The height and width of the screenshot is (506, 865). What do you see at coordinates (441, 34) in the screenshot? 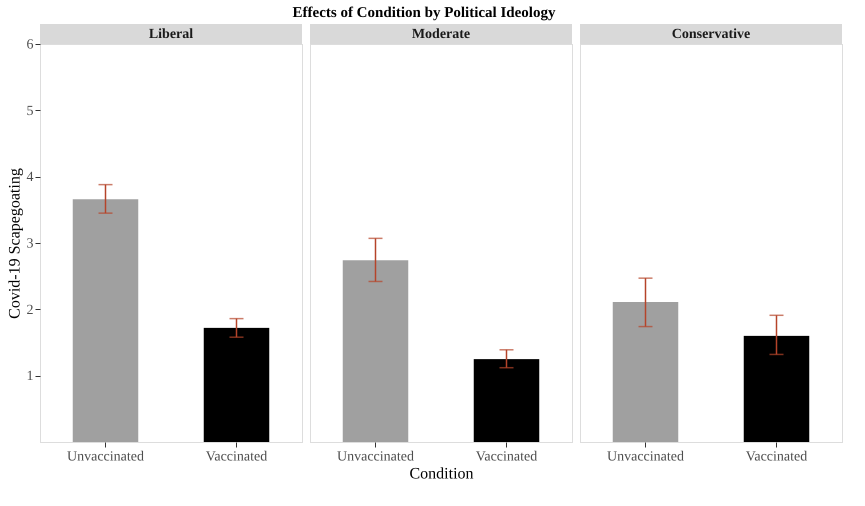
I see `chart-title: Moderate` at bounding box center [441, 34].